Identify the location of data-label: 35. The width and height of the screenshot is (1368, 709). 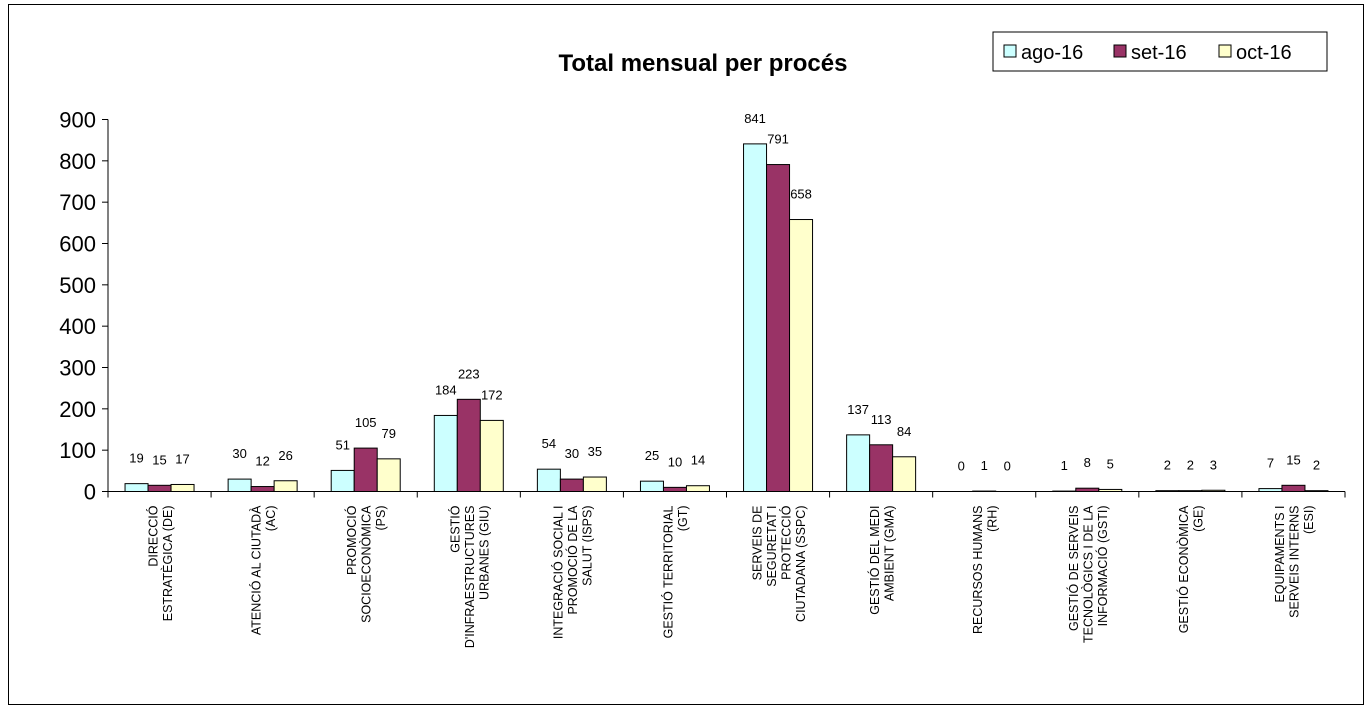
(595, 451).